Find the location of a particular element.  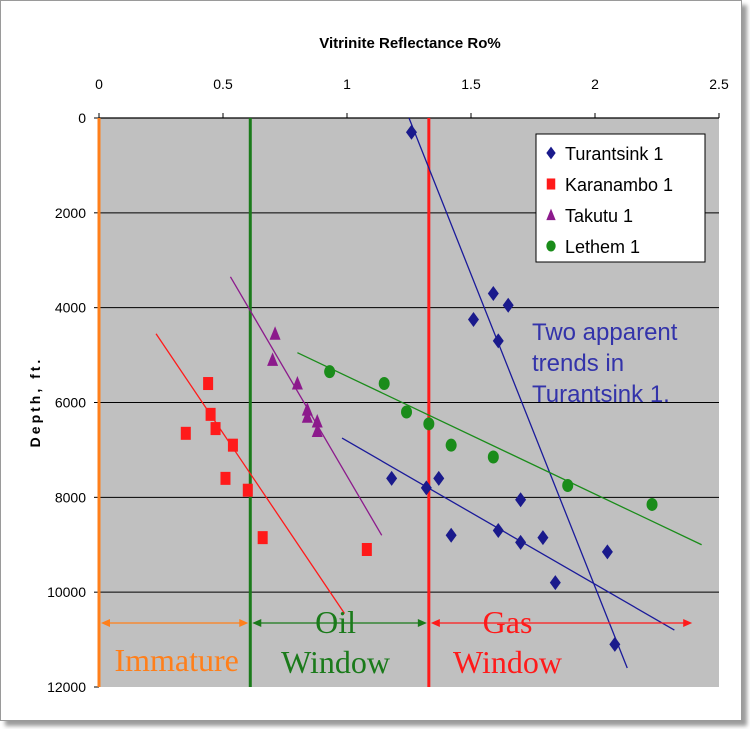

annotation-text: trends in is located at coordinates (578, 363).